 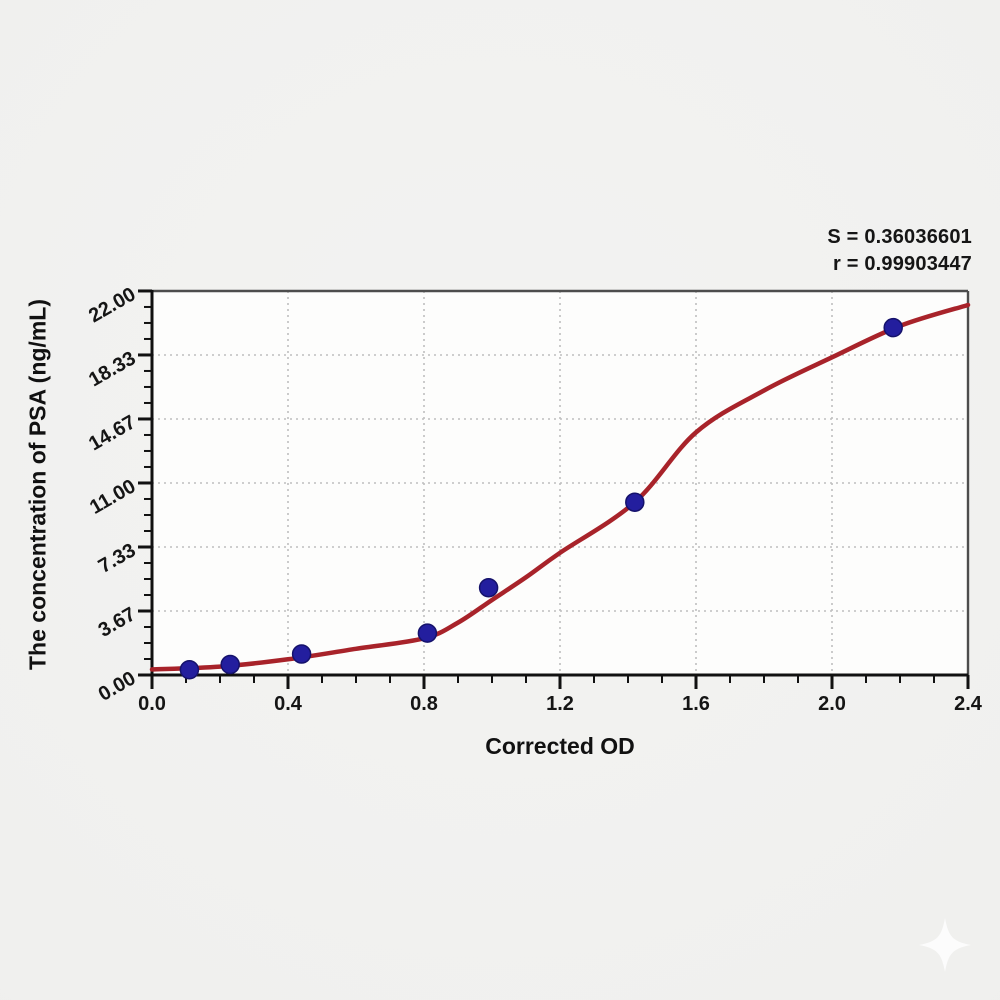 What do you see at coordinates (288, 704) in the screenshot?
I see `x-tick-label: 0.4` at bounding box center [288, 704].